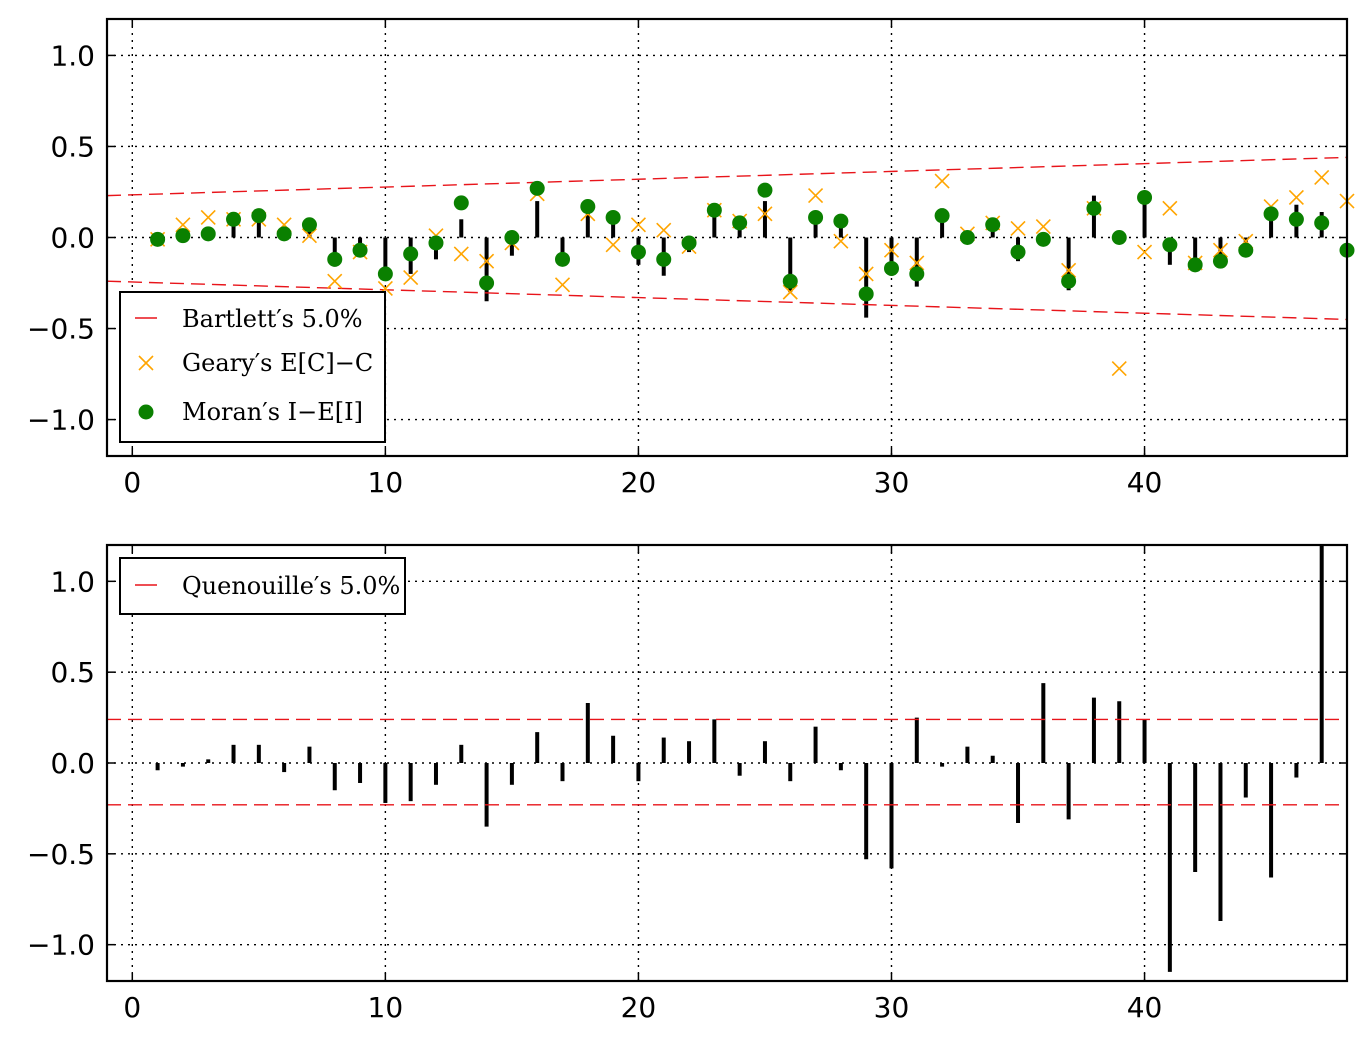 The image size is (1366, 1044). What do you see at coordinates (72, 238) in the screenshot?
I see `y-tick-label: 0.0` at bounding box center [72, 238].